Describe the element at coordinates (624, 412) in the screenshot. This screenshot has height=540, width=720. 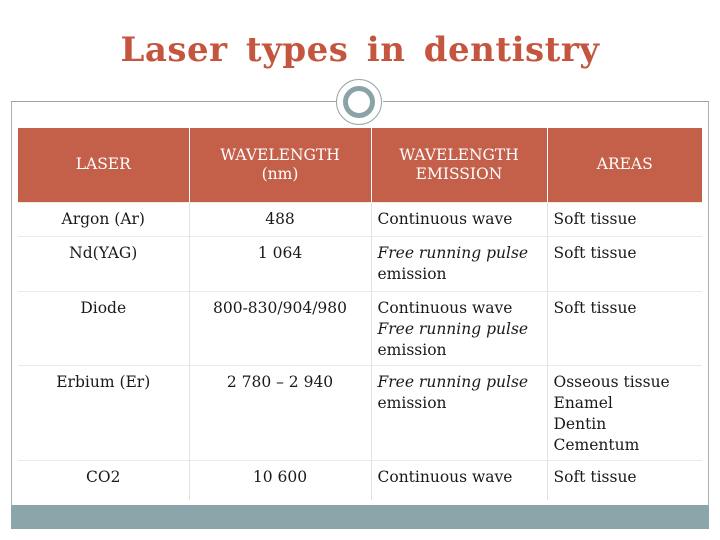
I see `cell-areas: Osseous tissue Enamel Dentin Cementum` at that location.